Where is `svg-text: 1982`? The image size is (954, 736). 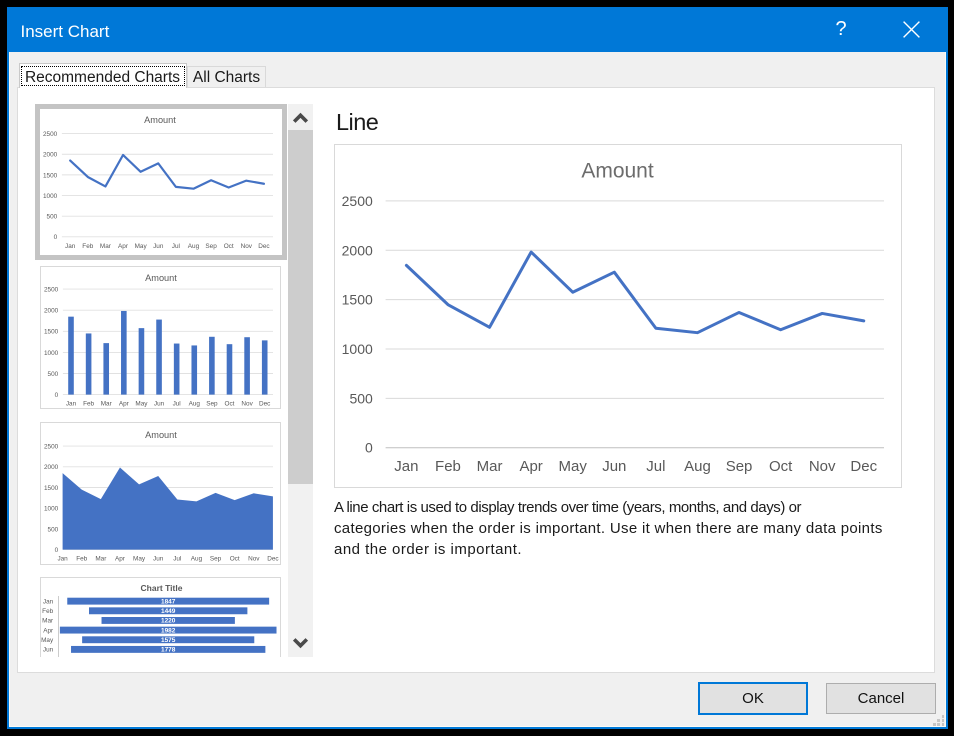
svg-text: 1982 is located at coordinates (168, 630).